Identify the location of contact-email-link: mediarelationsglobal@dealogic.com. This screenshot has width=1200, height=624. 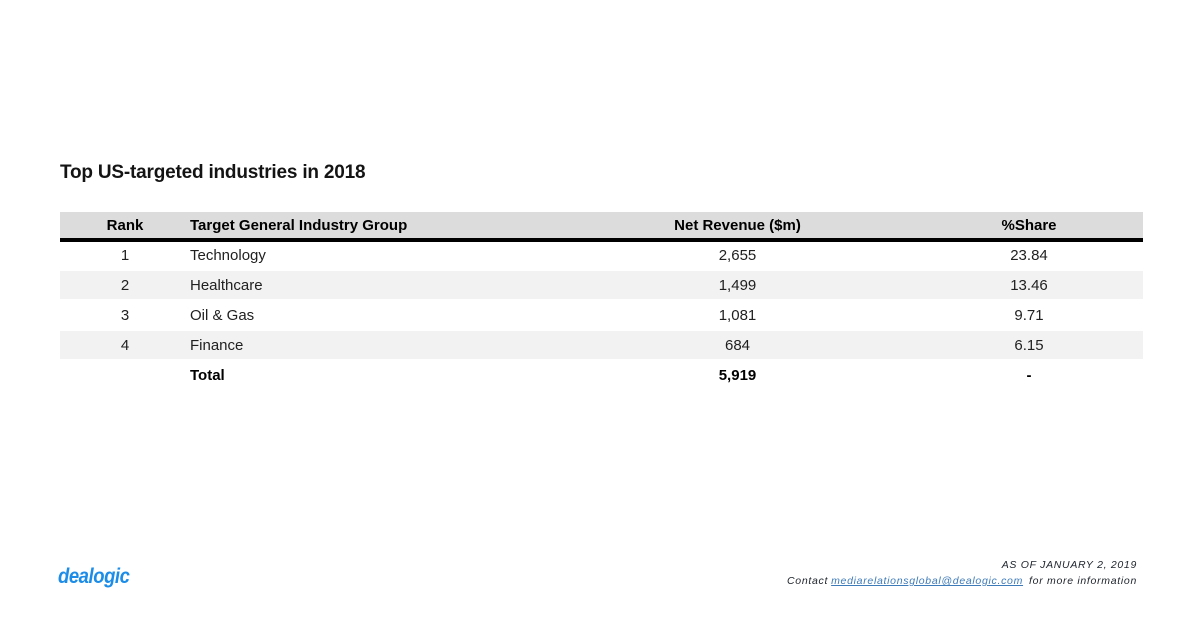
(927, 581).